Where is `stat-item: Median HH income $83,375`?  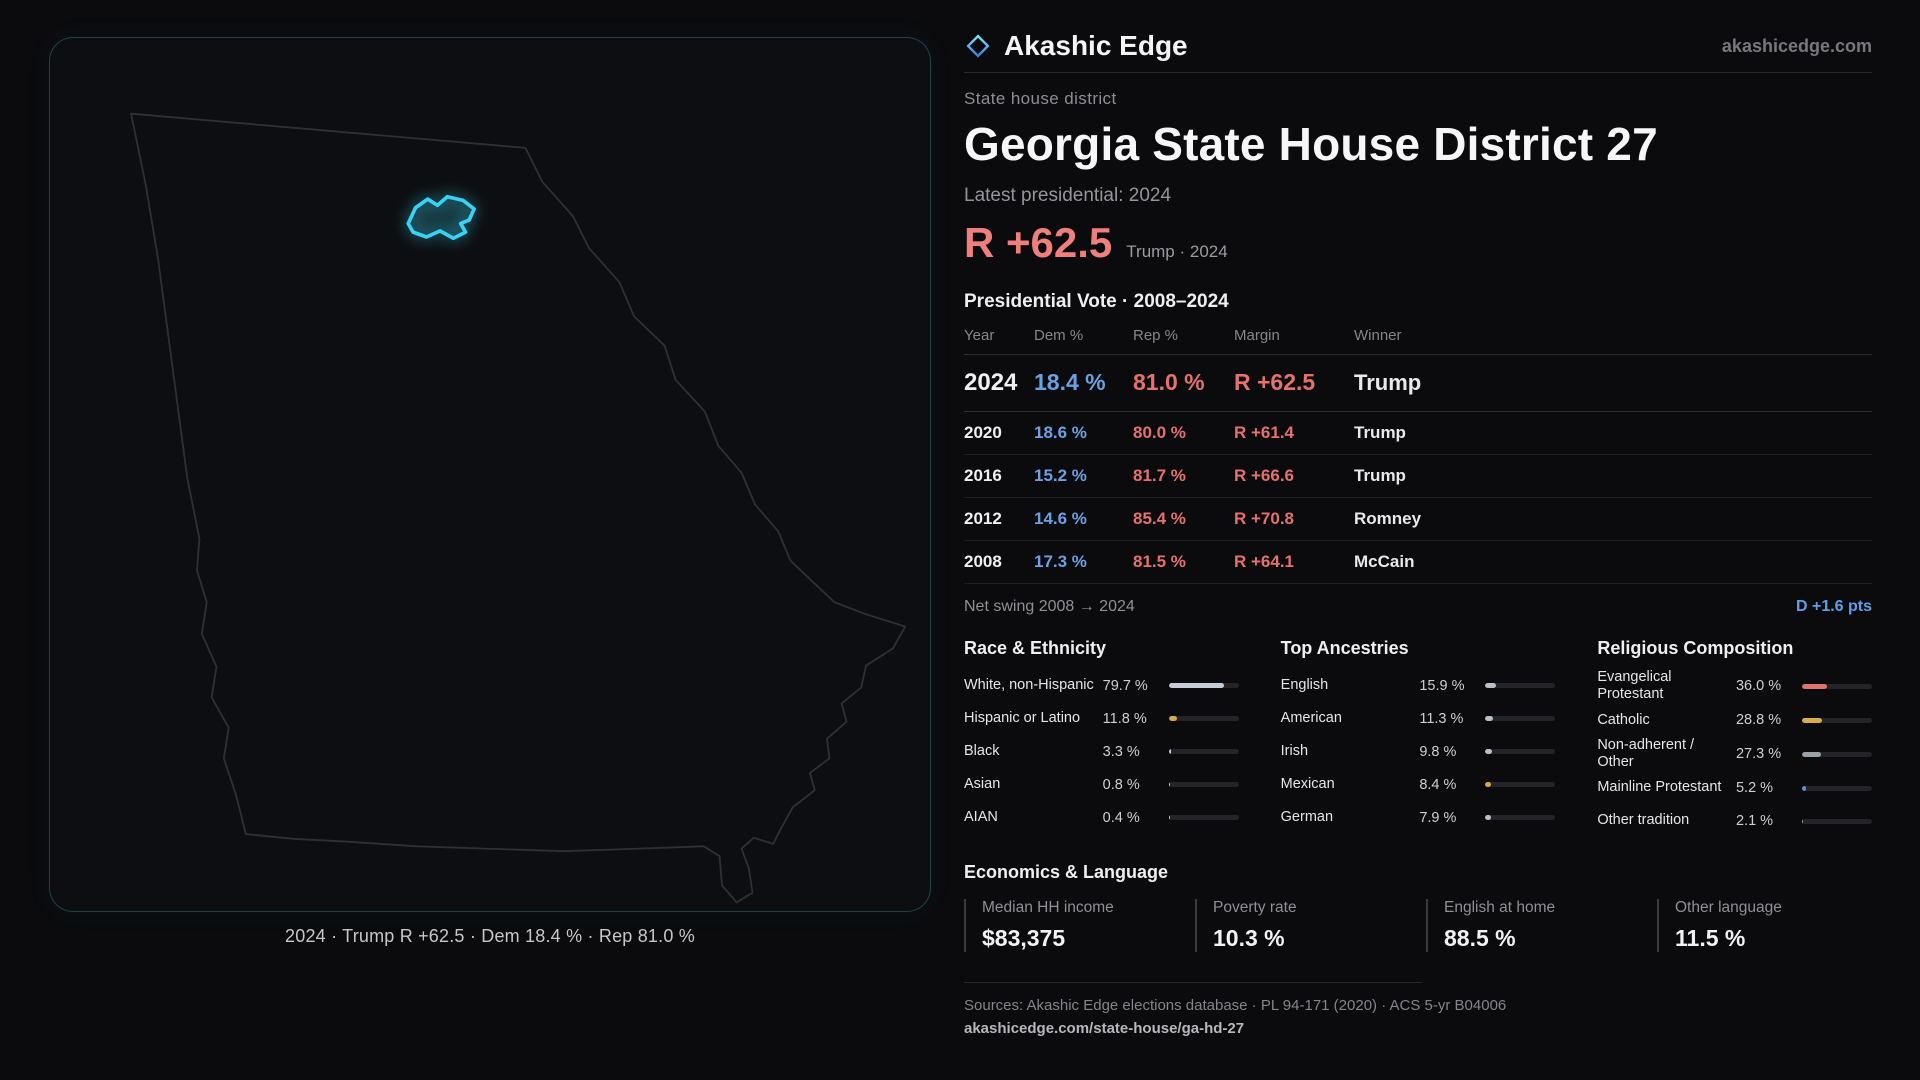 stat-item: Median HH income $83,375 is located at coordinates (1071, 925).